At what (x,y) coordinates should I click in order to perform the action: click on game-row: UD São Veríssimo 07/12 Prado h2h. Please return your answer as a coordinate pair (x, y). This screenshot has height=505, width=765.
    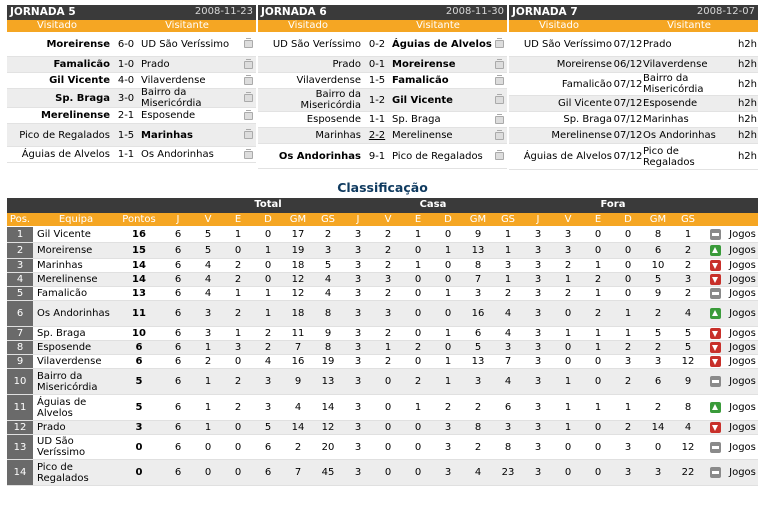
    Looking at the image, I should click on (633, 44).